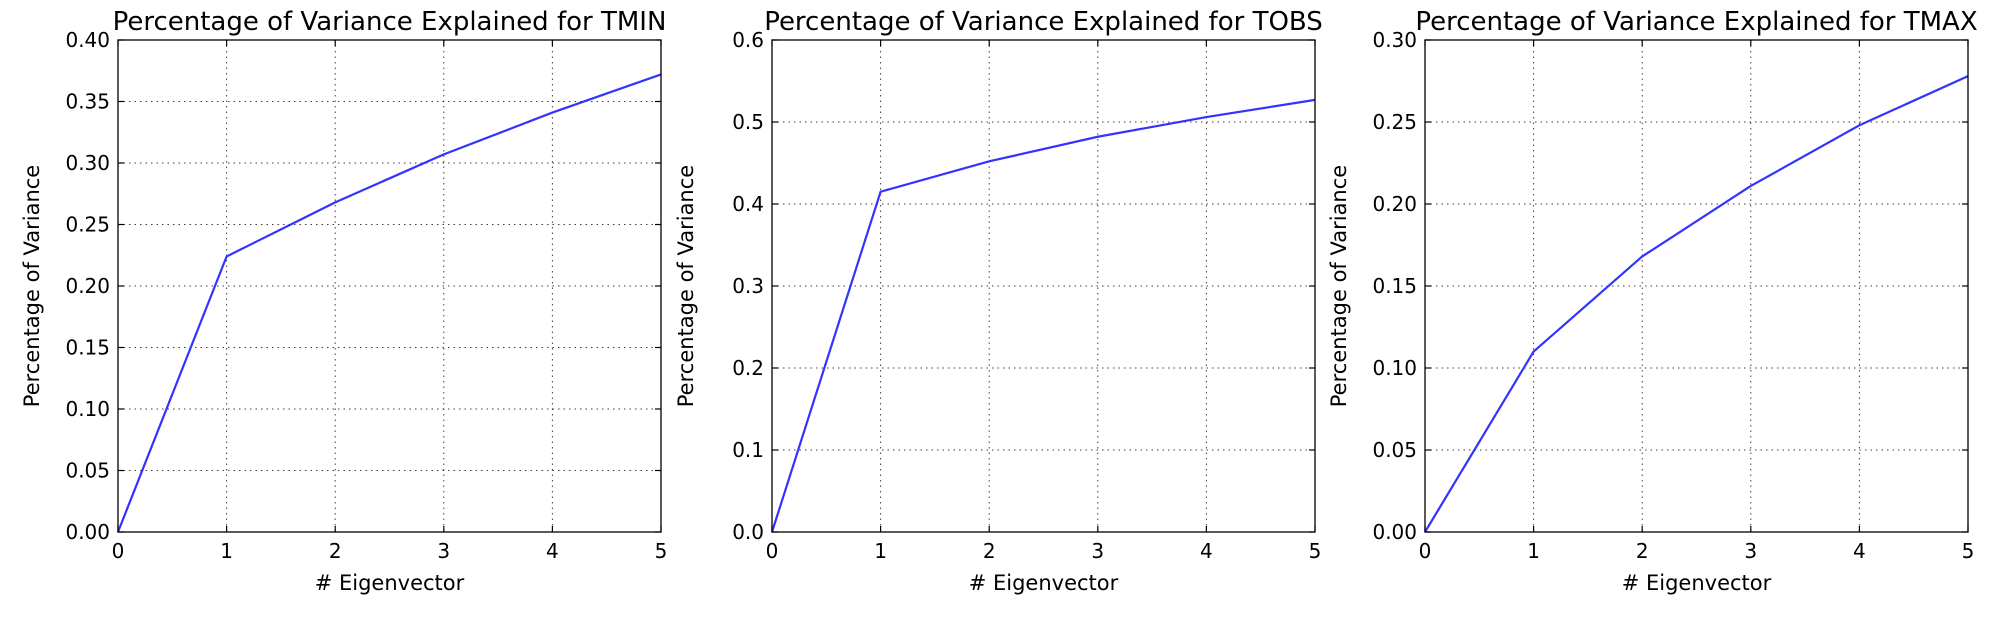 The height and width of the screenshot is (618, 1998). I want to click on y-tick-label: 0.2, so click(748, 368).